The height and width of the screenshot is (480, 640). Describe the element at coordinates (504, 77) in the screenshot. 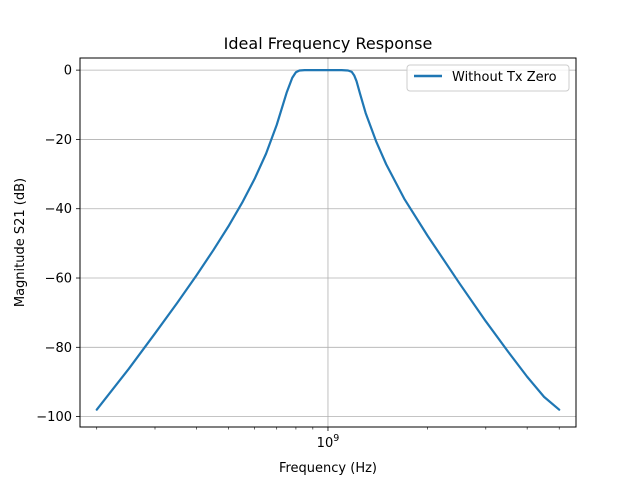

I see `legend-label: Without Tx Zero` at that location.